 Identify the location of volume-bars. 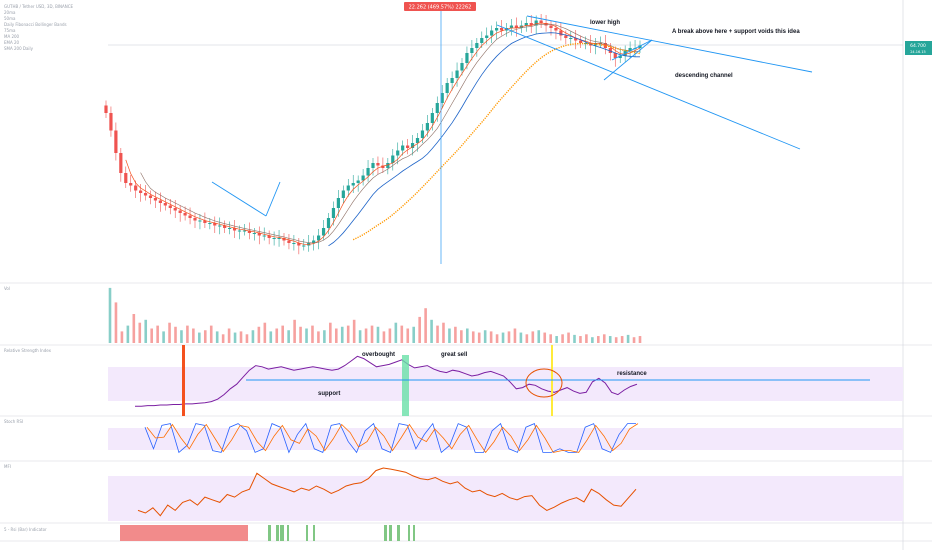
(375, 315).